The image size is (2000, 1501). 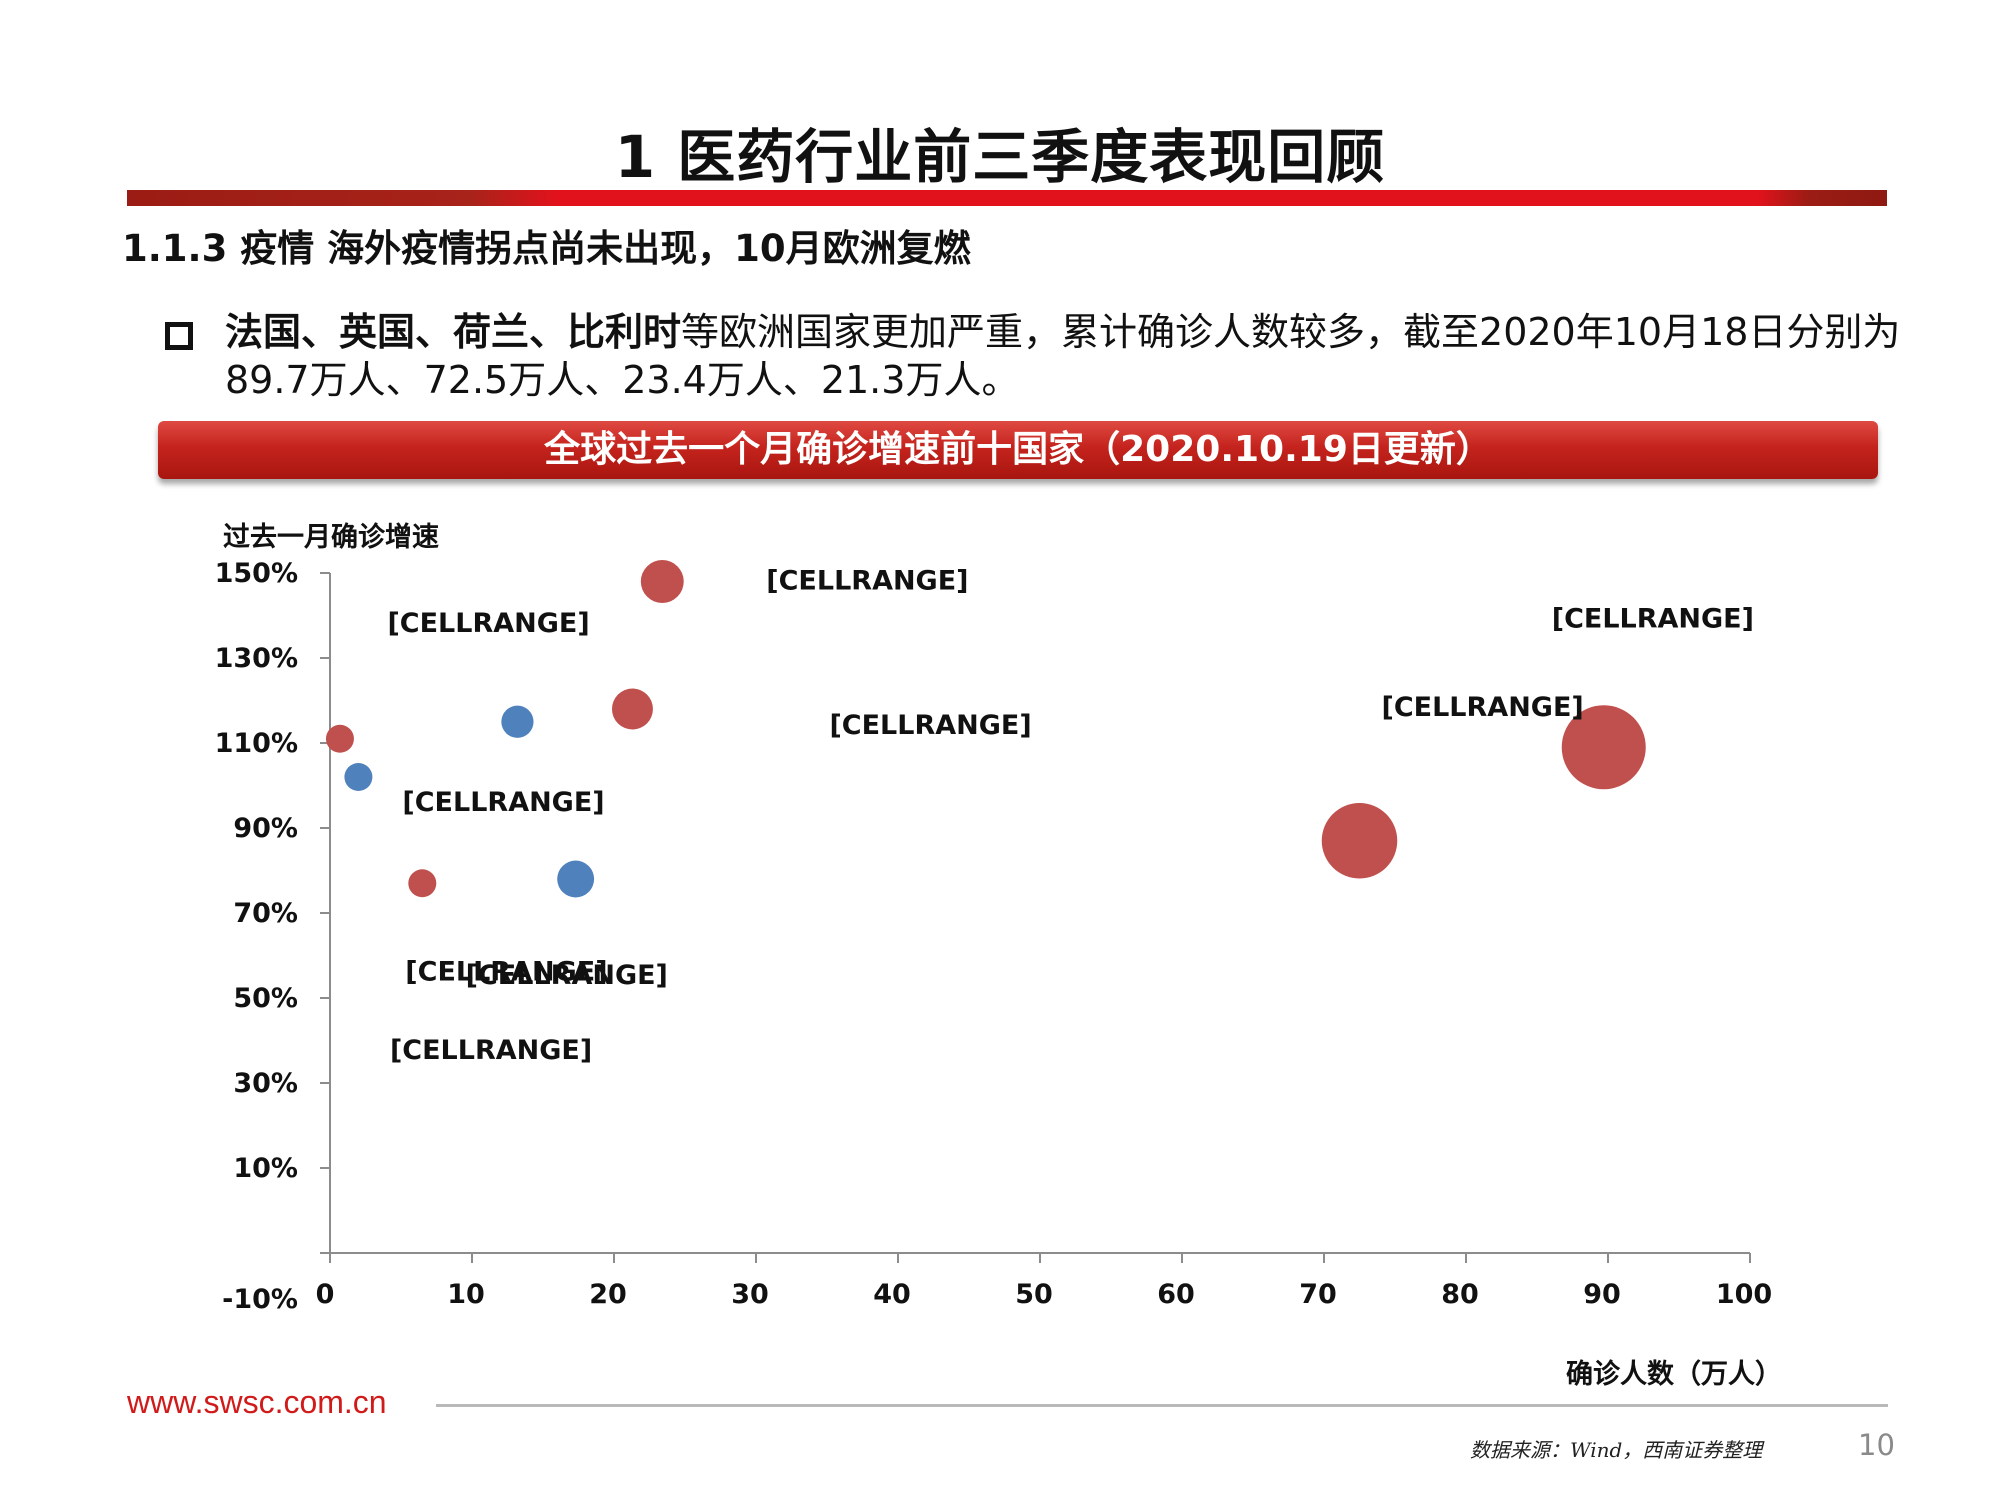 What do you see at coordinates (1018, 450) in the screenshot?
I see `chart-title-banner: 全球过去一个月确诊增速前十国家（2020.10.19日更新）` at bounding box center [1018, 450].